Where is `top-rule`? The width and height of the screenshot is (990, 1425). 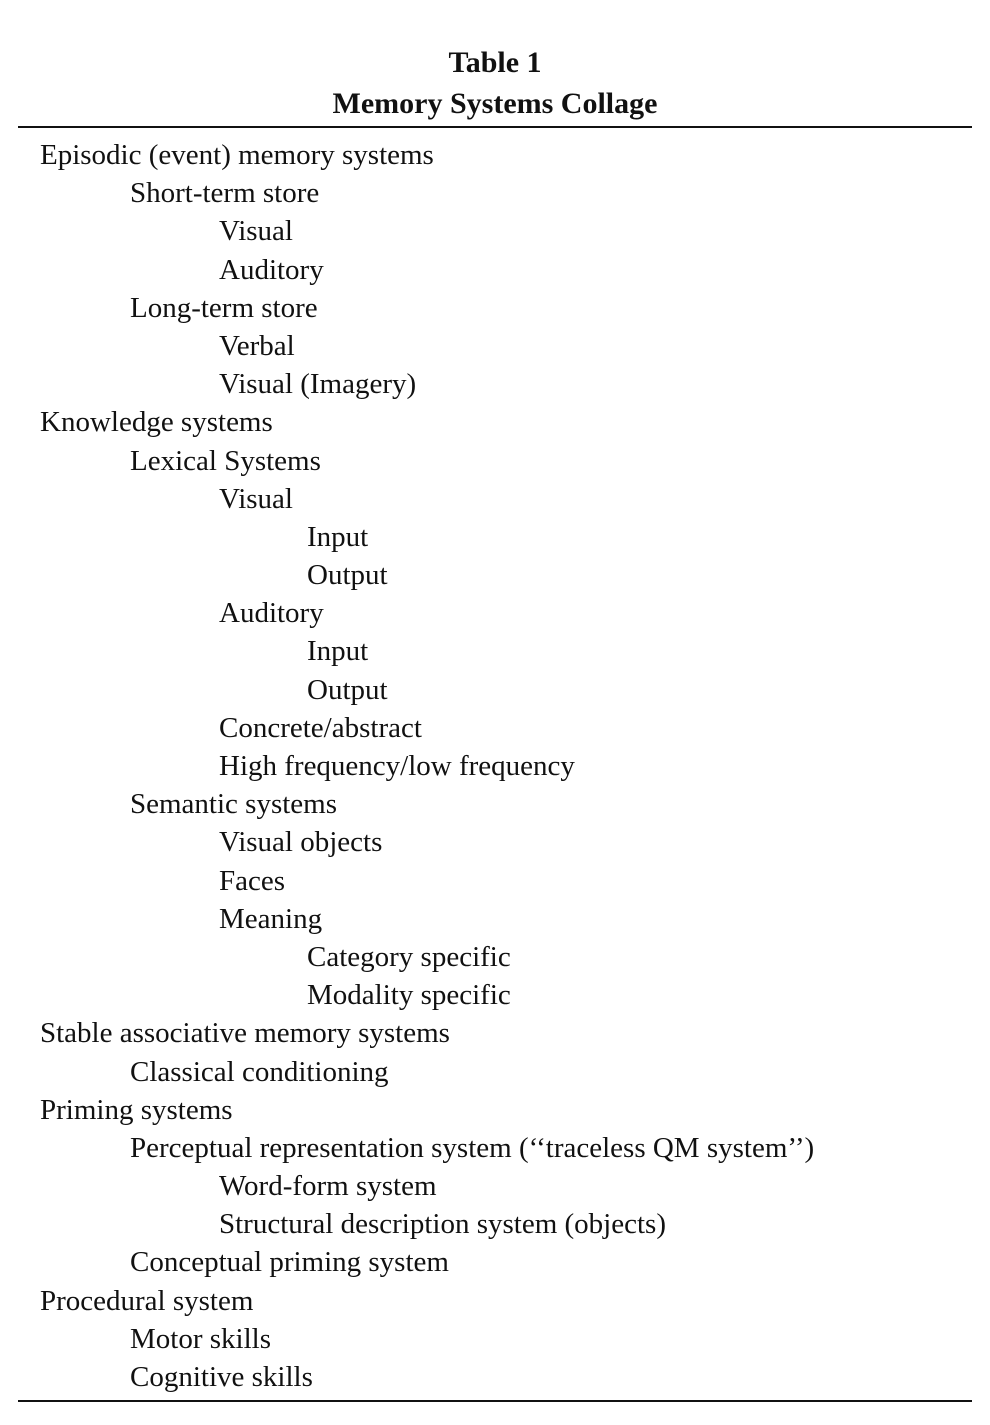
top-rule is located at coordinates (495, 127).